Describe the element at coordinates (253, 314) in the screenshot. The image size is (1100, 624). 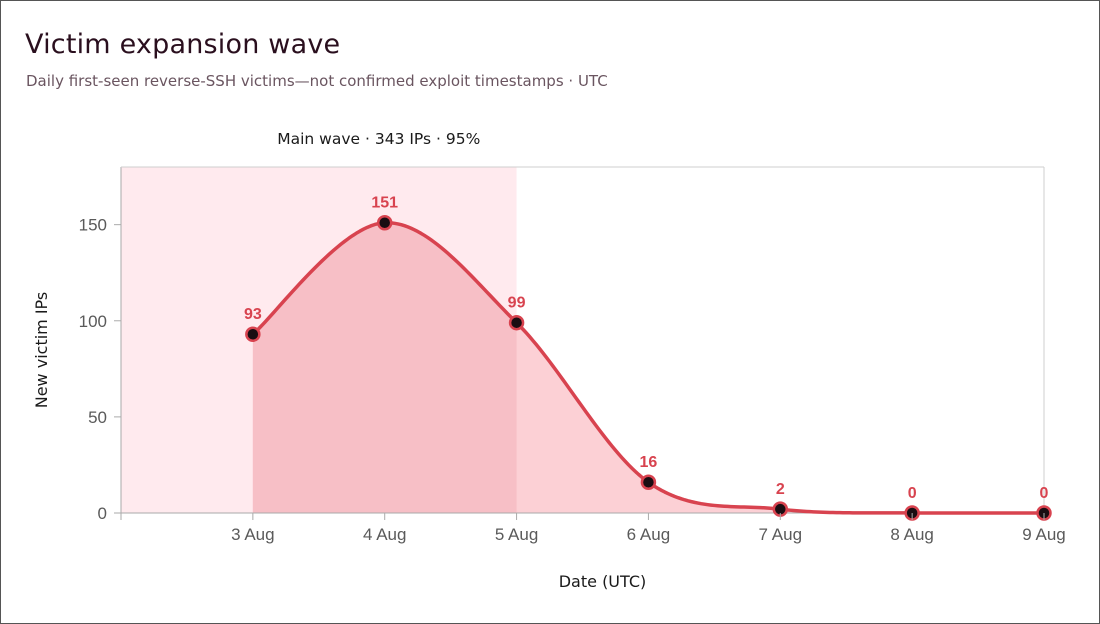
I see `data-label: 93` at that location.